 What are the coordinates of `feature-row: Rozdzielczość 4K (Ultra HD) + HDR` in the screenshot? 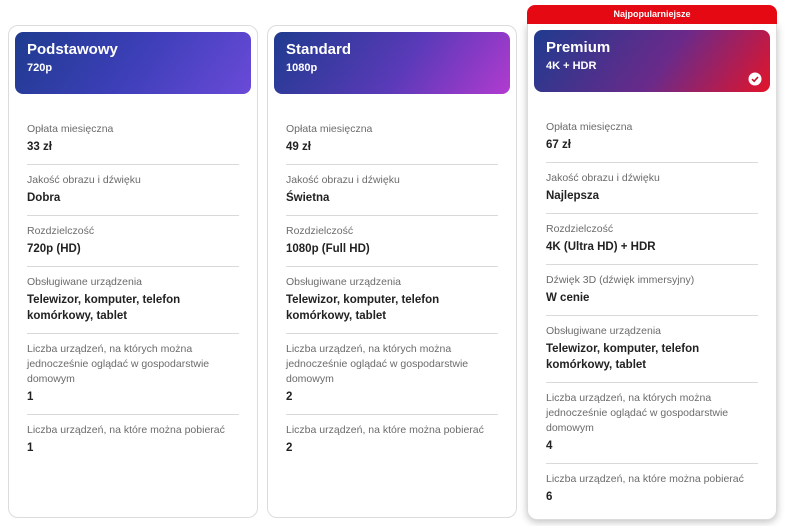 It's located at (652, 239).